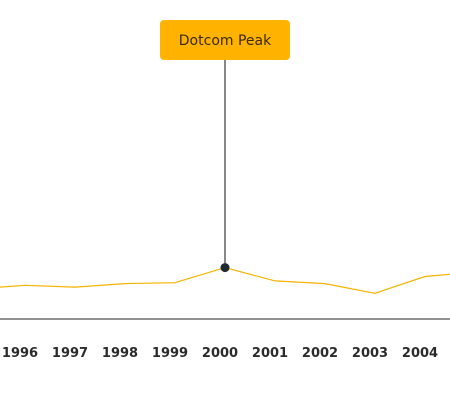 The height and width of the screenshot is (410, 450). Describe the element at coordinates (220, 353) in the screenshot. I see `x-tick-label: 2000` at that location.